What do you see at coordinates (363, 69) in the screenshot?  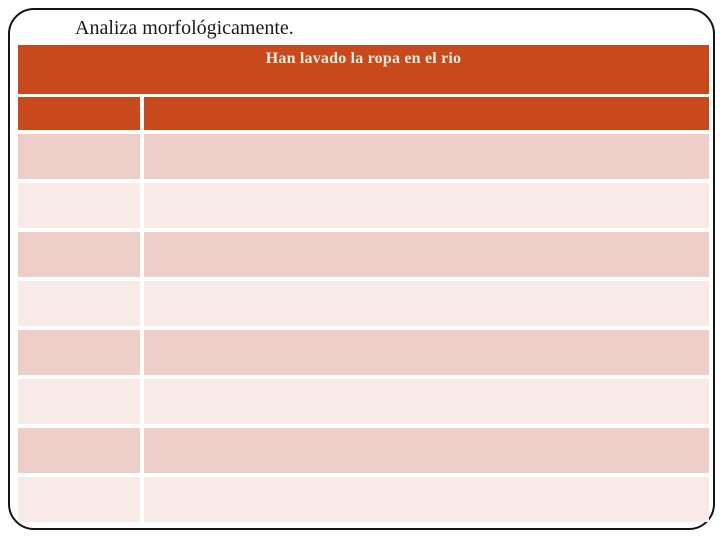 I see `sentence-banner: Han lavado la ropa en el rio` at bounding box center [363, 69].